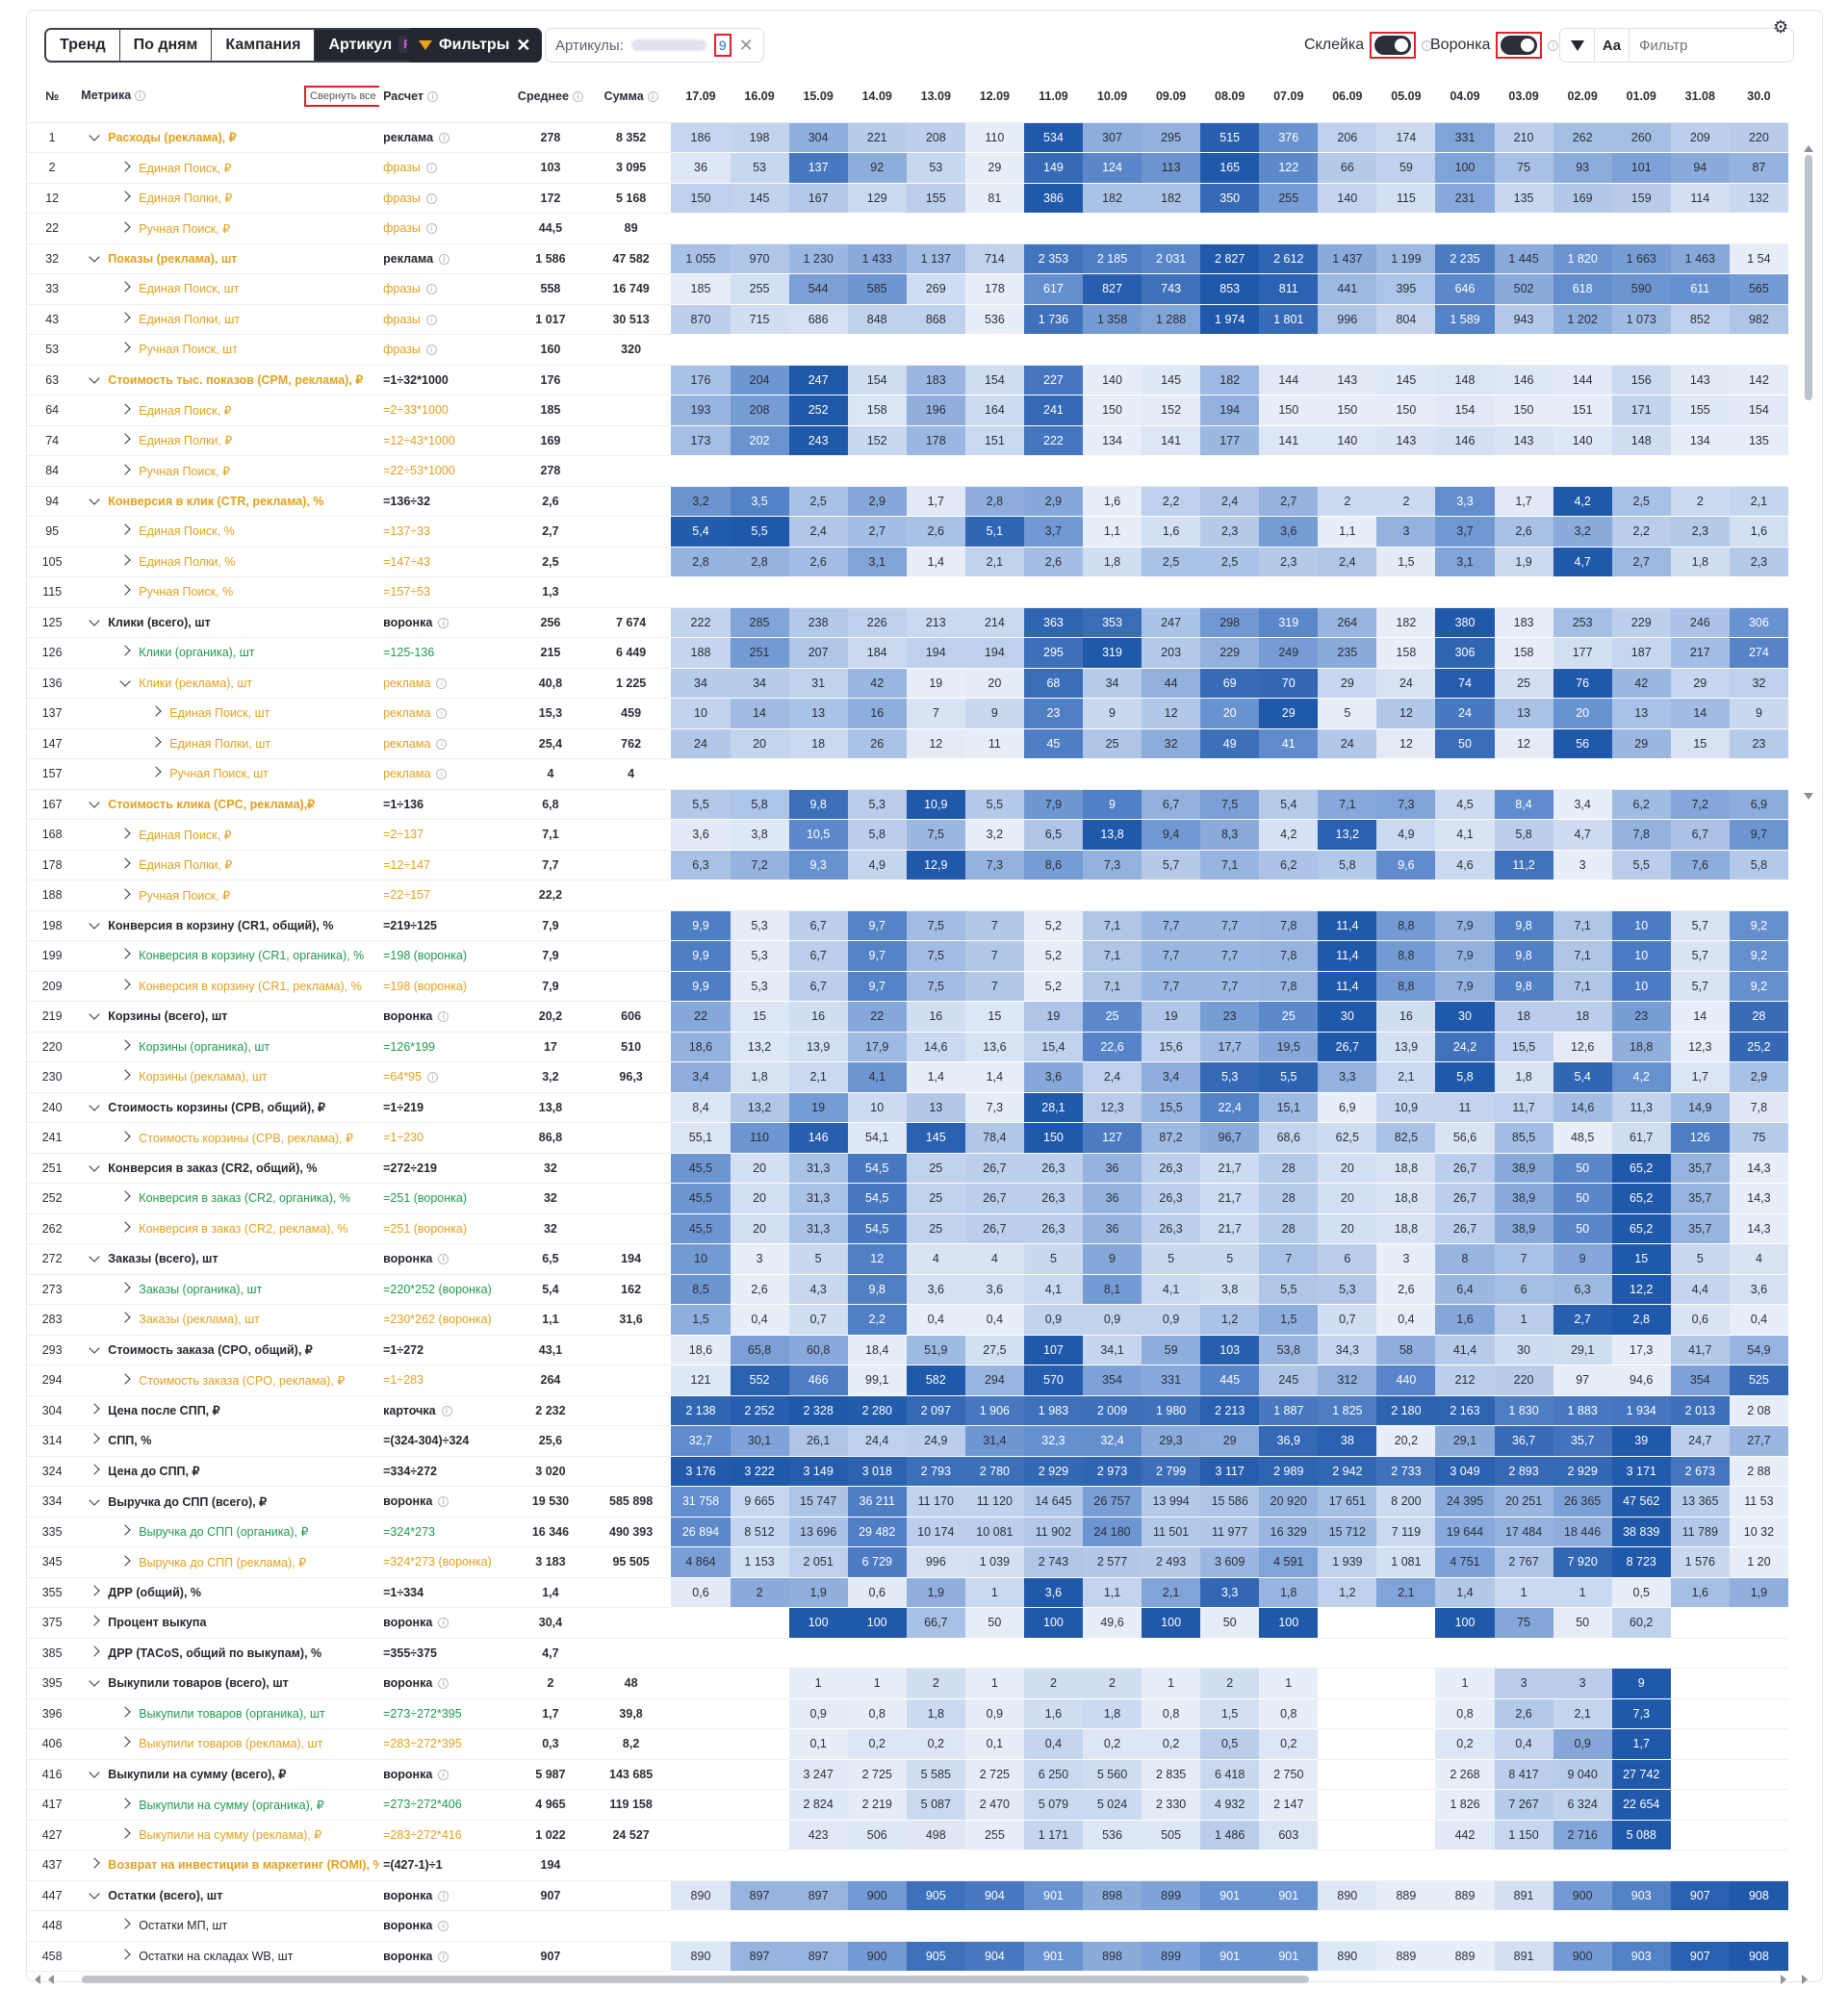  I want to click on metric-cell: Стоимость тыс. показов (CPM, реклама), ₽, so click(228, 379).